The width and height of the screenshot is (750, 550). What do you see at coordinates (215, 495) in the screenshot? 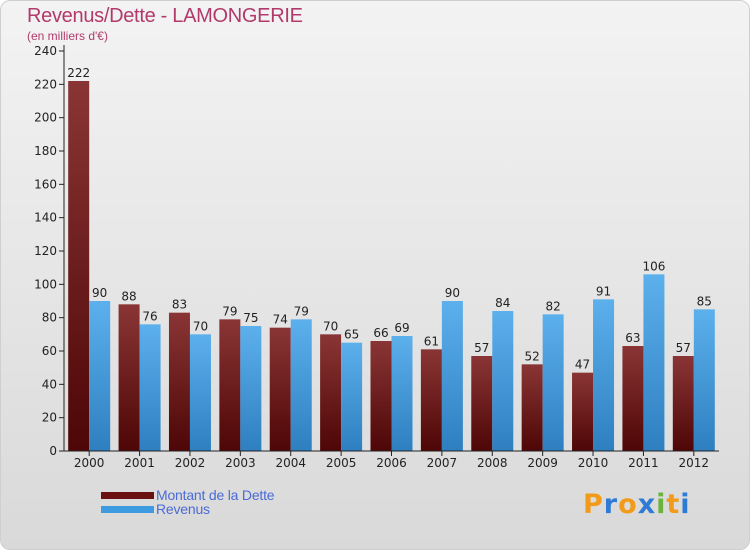
I see `legend-label-dette: Montant de la Dette` at bounding box center [215, 495].